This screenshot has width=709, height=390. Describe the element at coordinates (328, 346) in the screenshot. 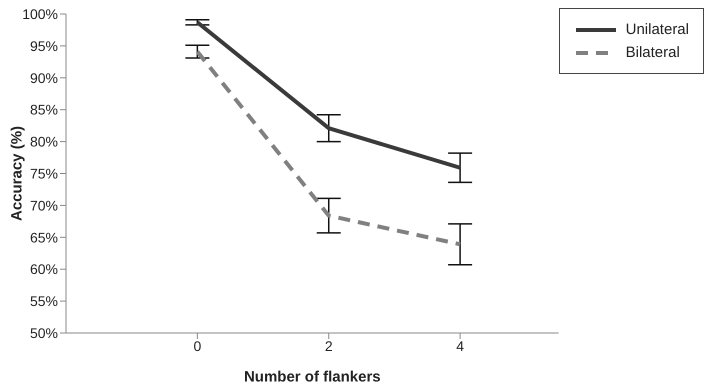

I see `x-tick-label: 2` at that location.